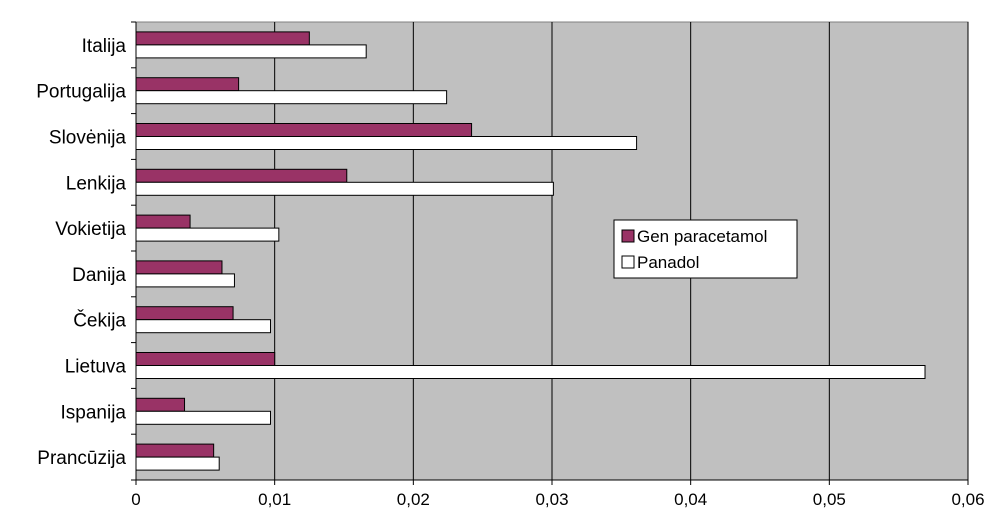 The width and height of the screenshot is (993, 512). Describe the element at coordinates (185, 280) in the screenshot. I see `bar-panadol-danija` at that location.